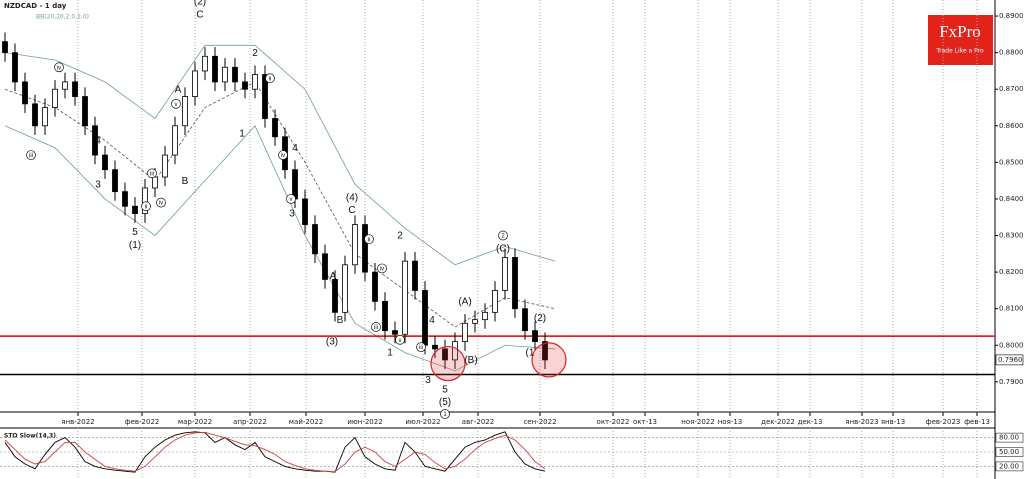  I want to click on indicator-label: BB(20,20,2.0,2.0), so click(62, 17).